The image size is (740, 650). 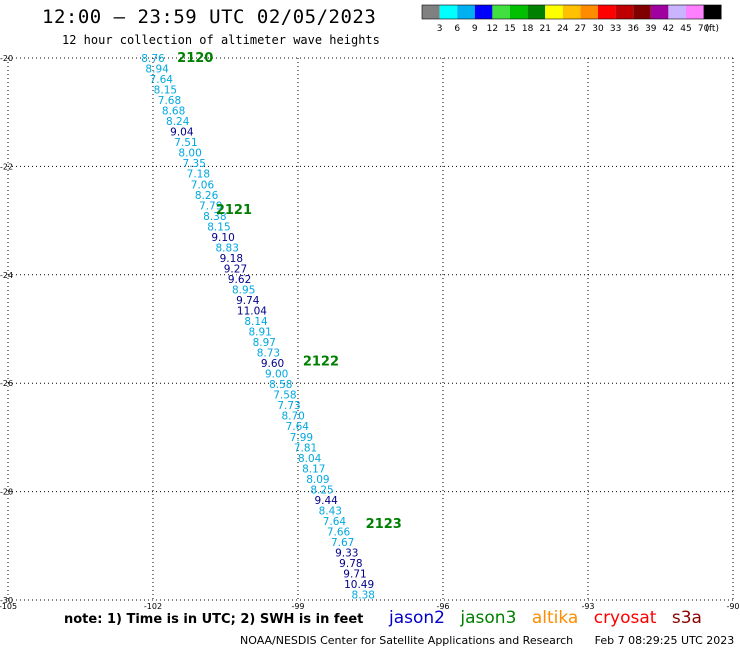 I want to click on legend-label: 3, so click(x=440, y=29).